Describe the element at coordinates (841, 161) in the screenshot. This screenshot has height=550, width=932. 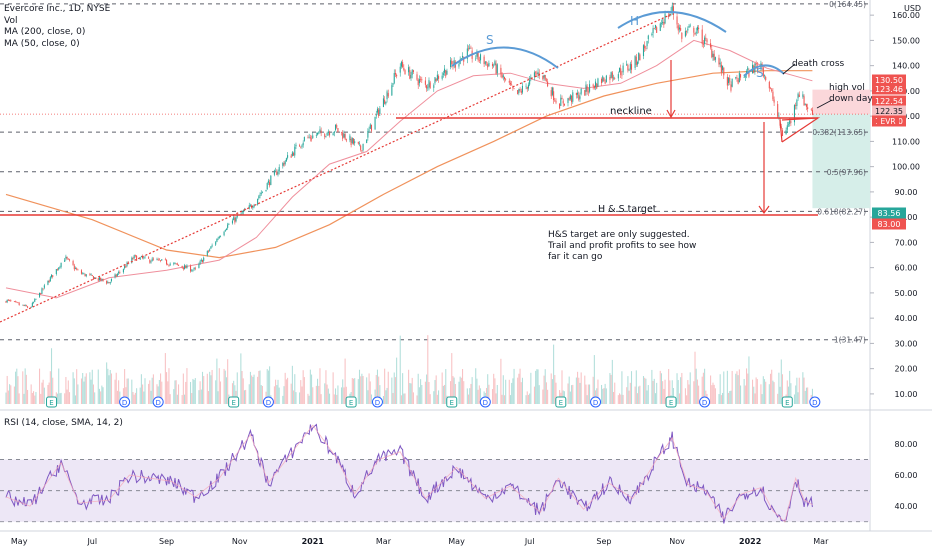
I see `profit-target-zone` at that location.